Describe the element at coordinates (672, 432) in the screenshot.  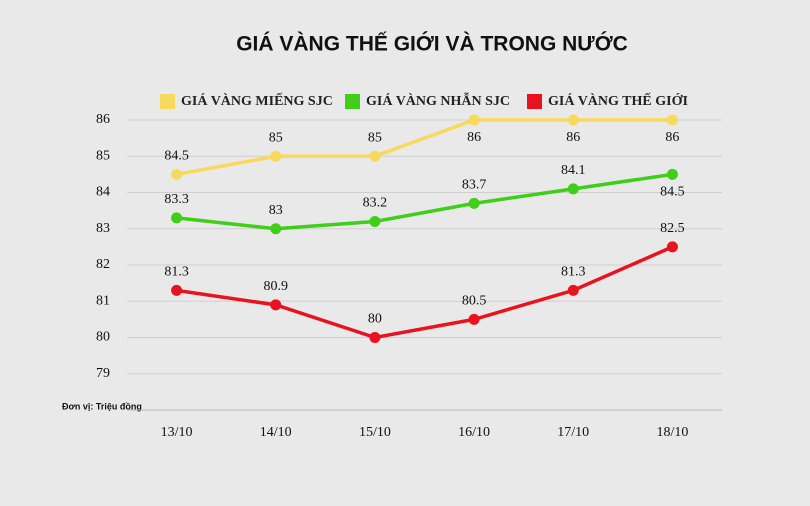
I see `x-tick-label: 18/10` at that location.